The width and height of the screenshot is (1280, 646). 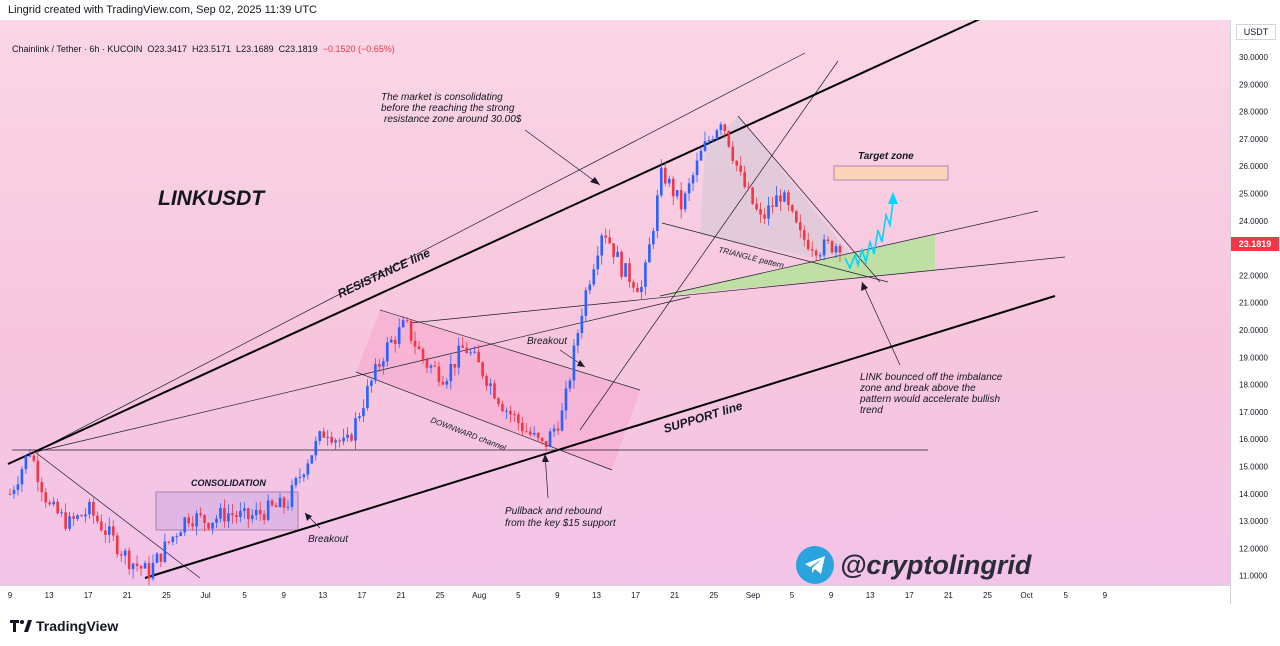 I want to click on bounce-line-4: trend, so click(x=871, y=410).